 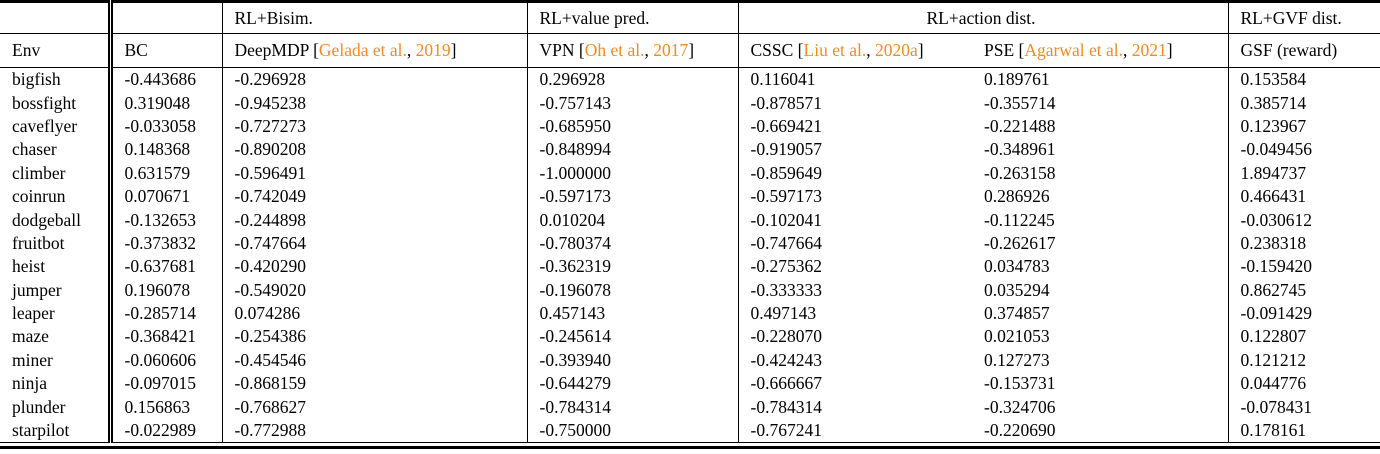 I want to click on value-cell: 0.121212, so click(x=1303, y=360).